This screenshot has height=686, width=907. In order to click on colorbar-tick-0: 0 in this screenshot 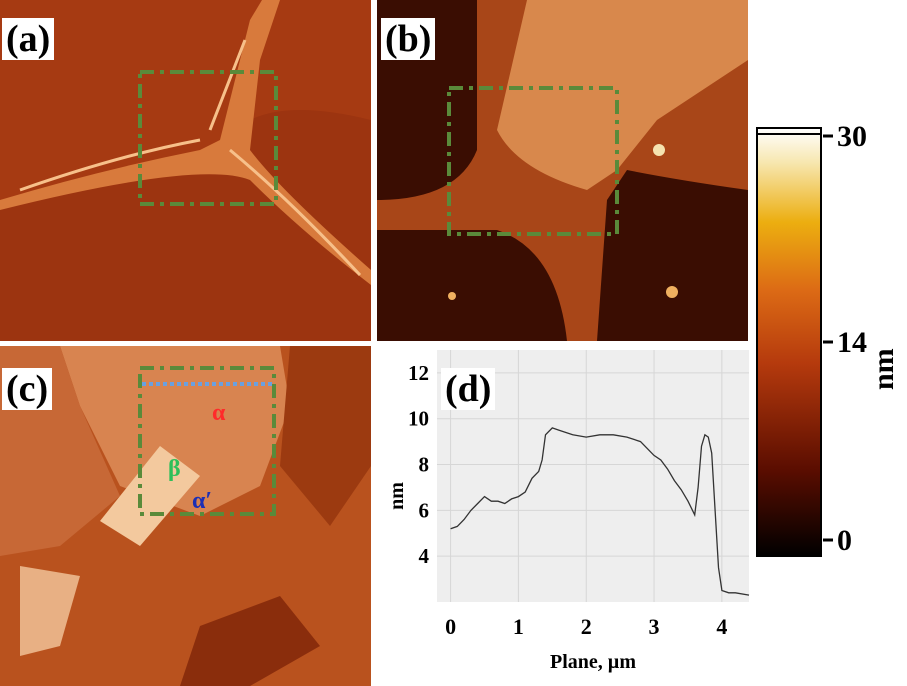, I will do `click(844, 540)`.